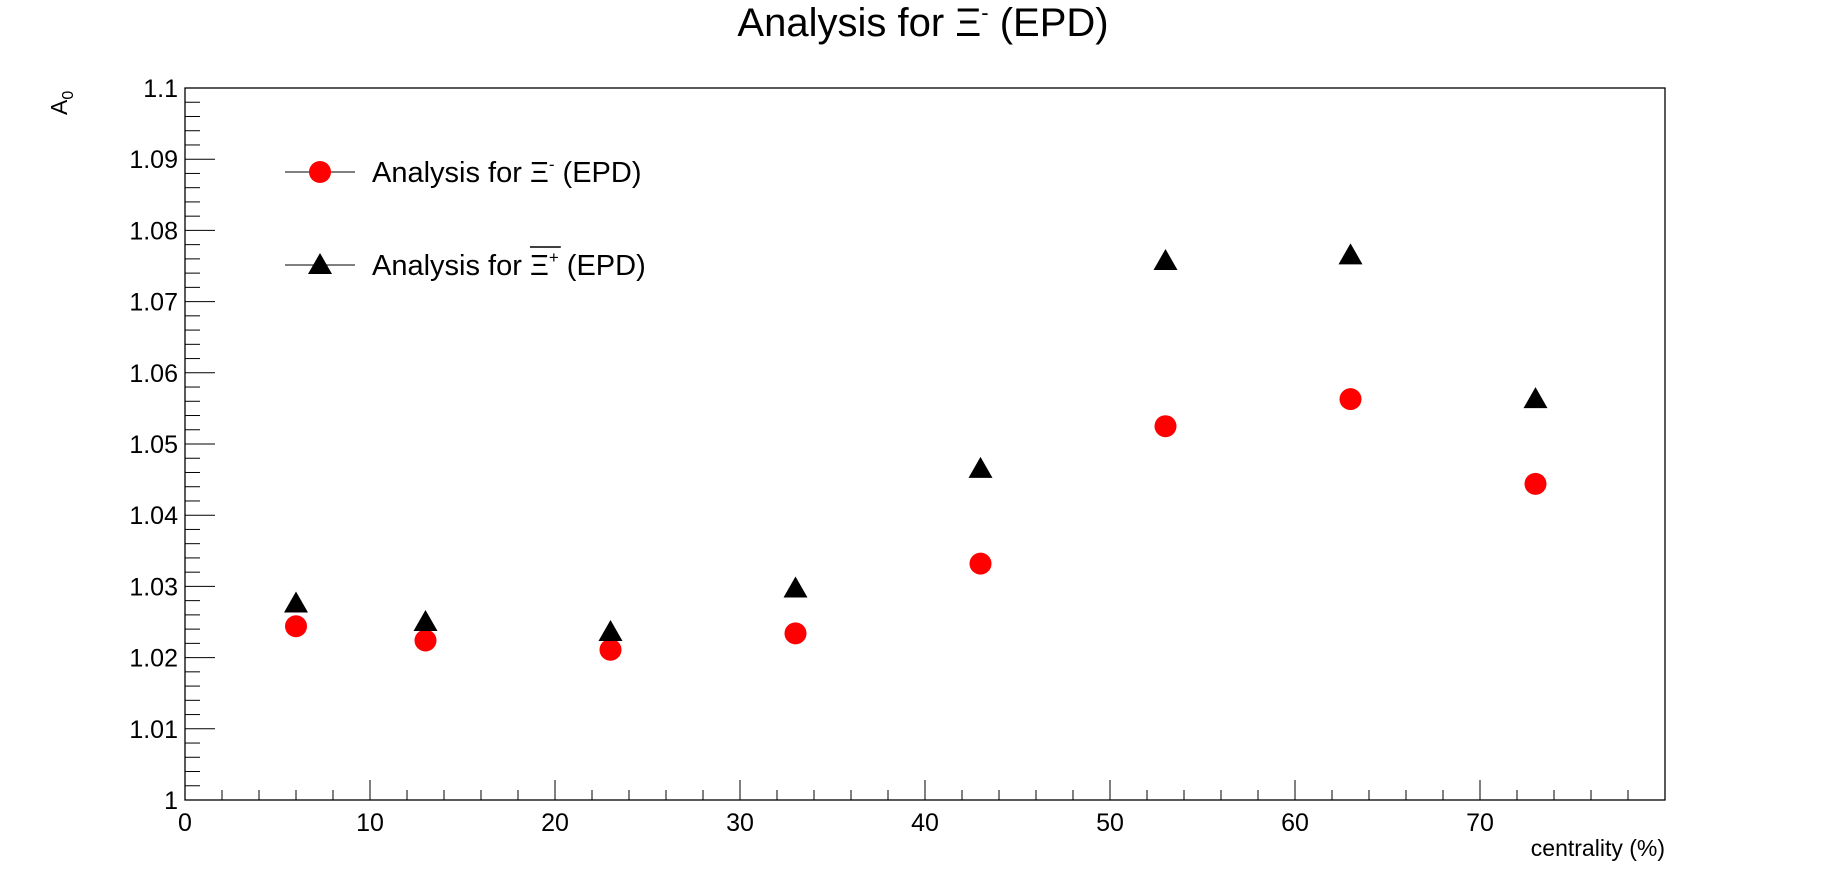 The width and height of the screenshot is (1846, 887). I want to click on legend-label-series-1: Analysis for Ξ- (EPD), so click(506, 172).